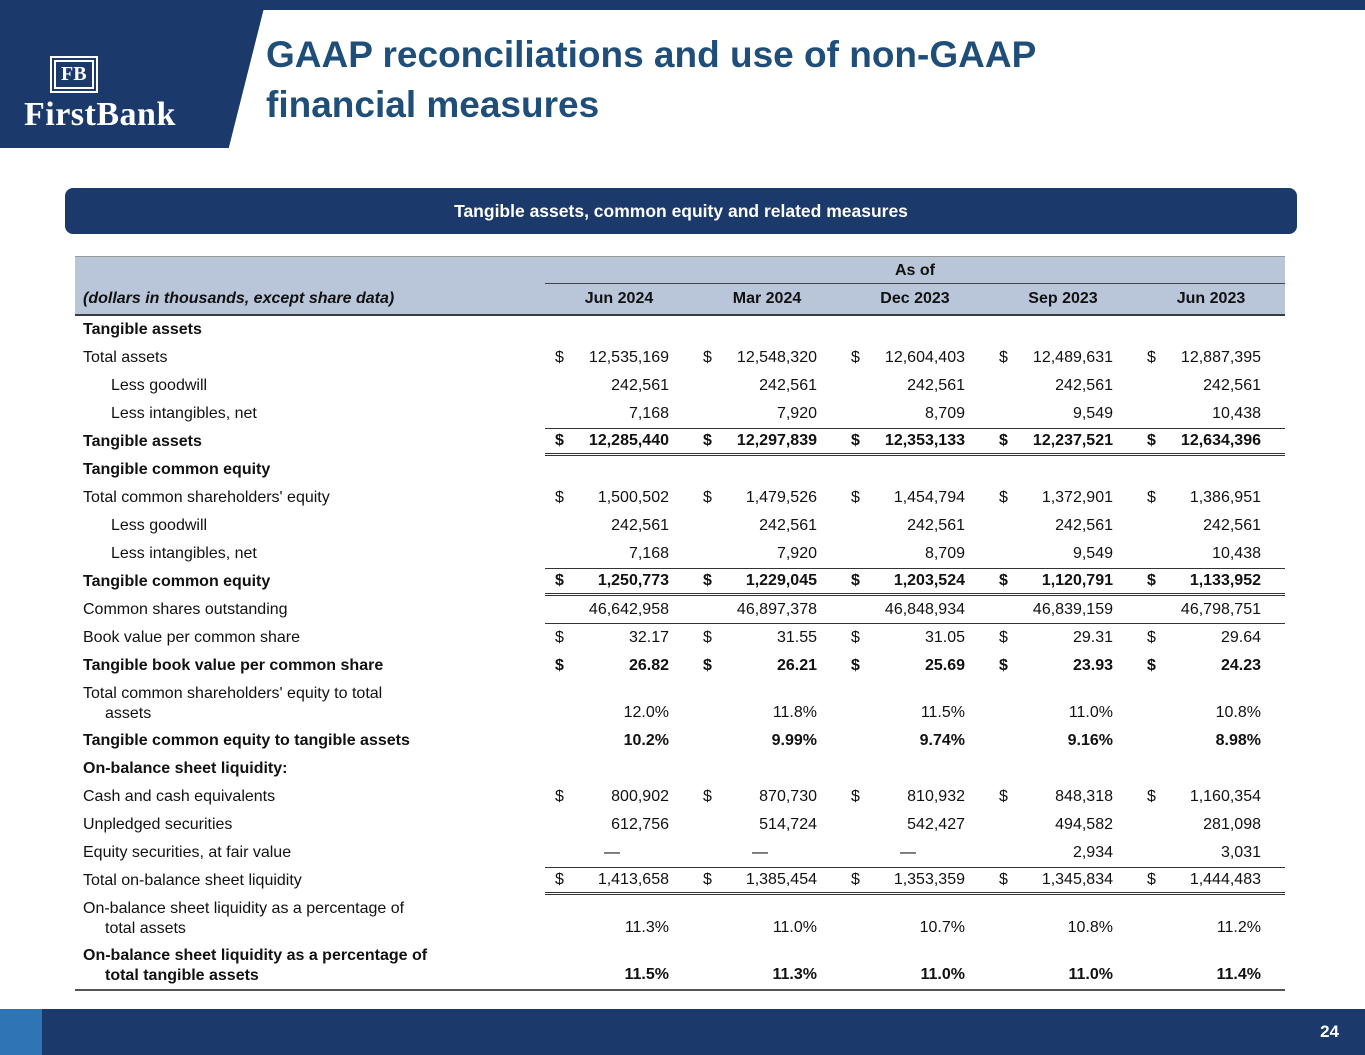  Describe the element at coordinates (1232, 824) in the screenshot. I see `cell-value: 281,098` at that location.